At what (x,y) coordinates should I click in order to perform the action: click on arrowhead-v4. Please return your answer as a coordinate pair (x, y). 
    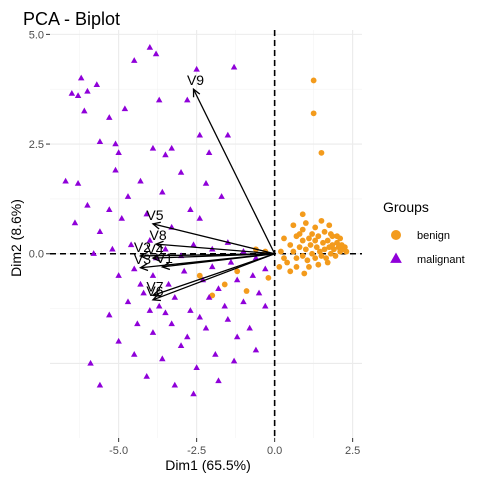
    Looking at the image, I should click on (156, 257).